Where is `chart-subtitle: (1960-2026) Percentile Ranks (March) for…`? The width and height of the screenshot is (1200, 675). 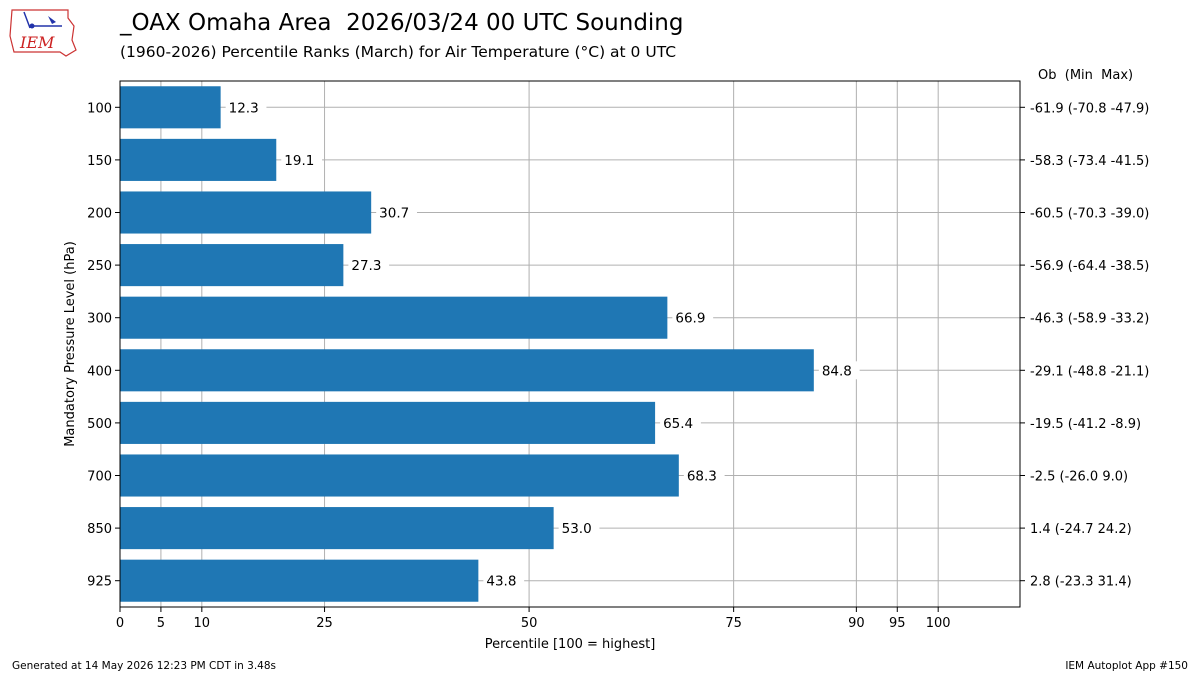
chart-subtitle: (1960-2026) Percentile Ranks (March) for… is located at coordinates (398, 52).